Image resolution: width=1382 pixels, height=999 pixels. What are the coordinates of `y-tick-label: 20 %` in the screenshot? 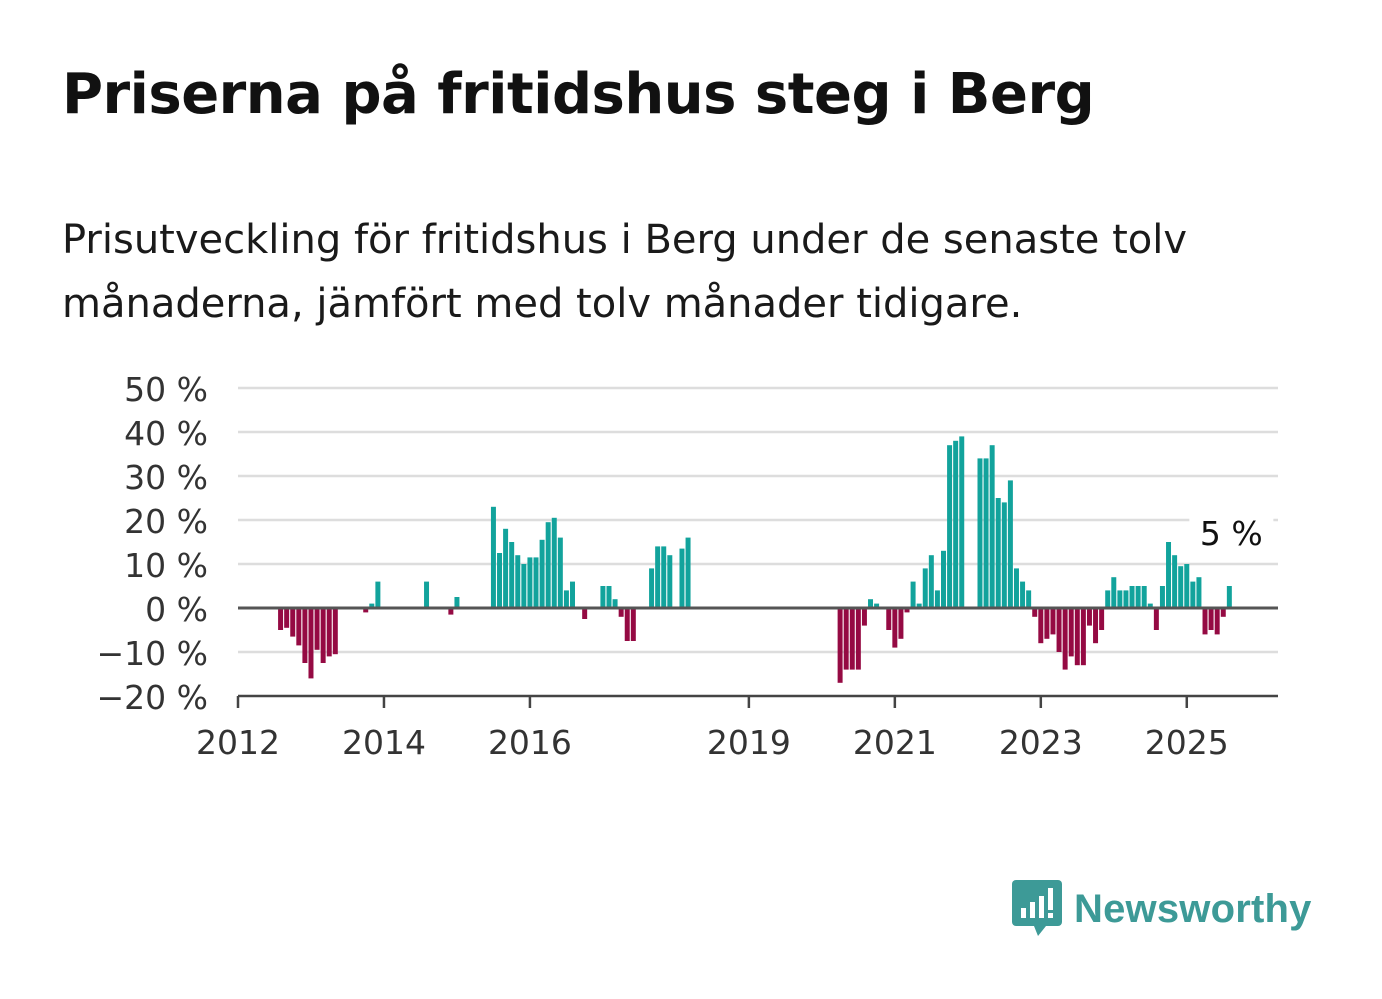 It's located at (166, 521).